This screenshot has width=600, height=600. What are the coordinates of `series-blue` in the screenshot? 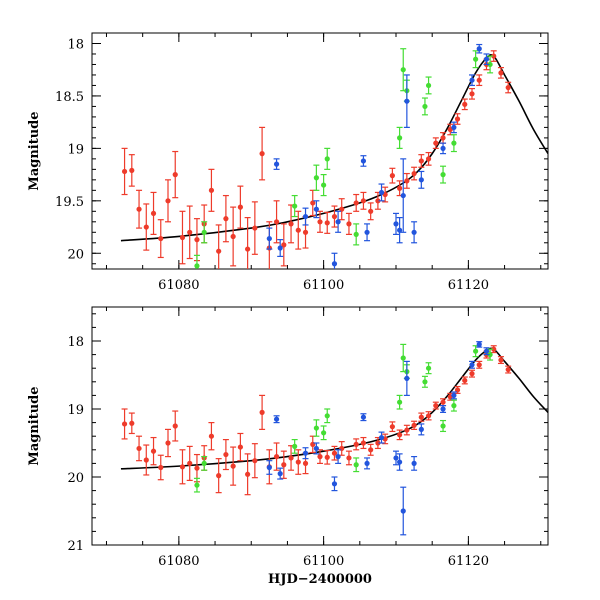 It's located at (378, 156).